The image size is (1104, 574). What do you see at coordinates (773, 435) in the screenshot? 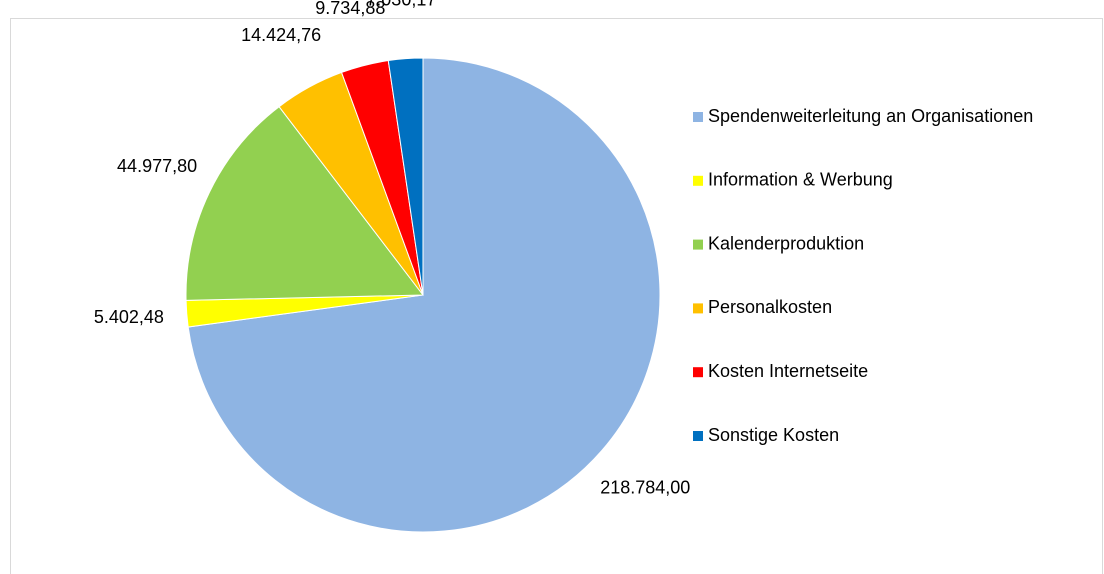
I see `legend-label: Sonstige Kosten` at bounding box center [773, 435].